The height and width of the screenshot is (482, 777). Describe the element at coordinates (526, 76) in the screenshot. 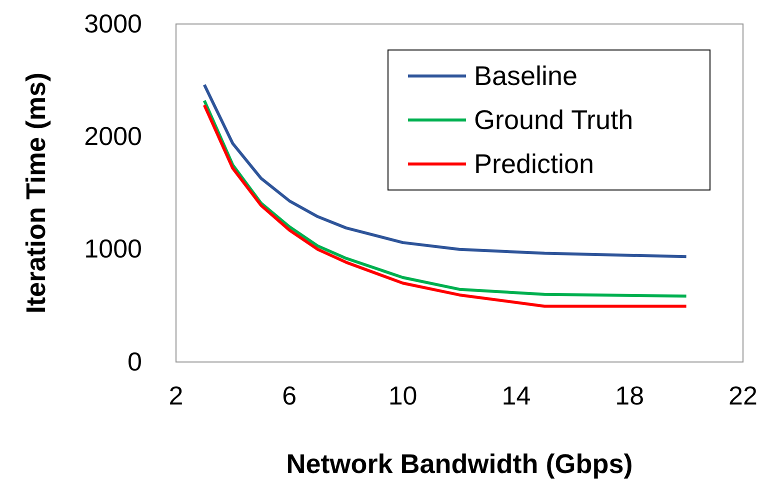

I see `legend-label: Baseline` at that location.